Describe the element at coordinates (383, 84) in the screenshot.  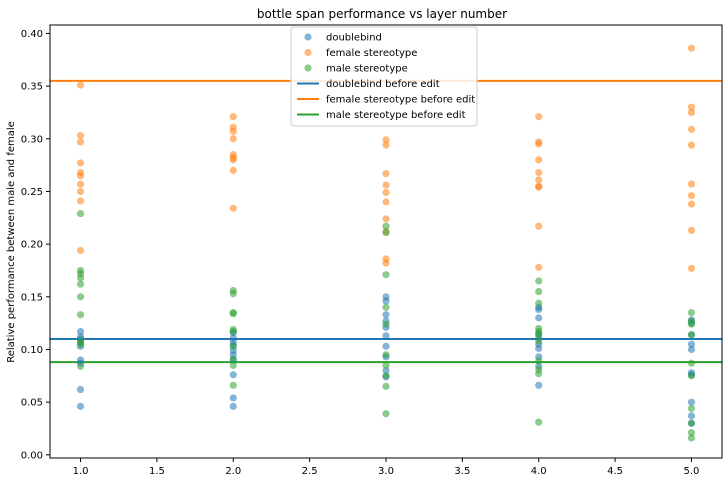
I see `legend-label-3: doublebind before edit` at that location.